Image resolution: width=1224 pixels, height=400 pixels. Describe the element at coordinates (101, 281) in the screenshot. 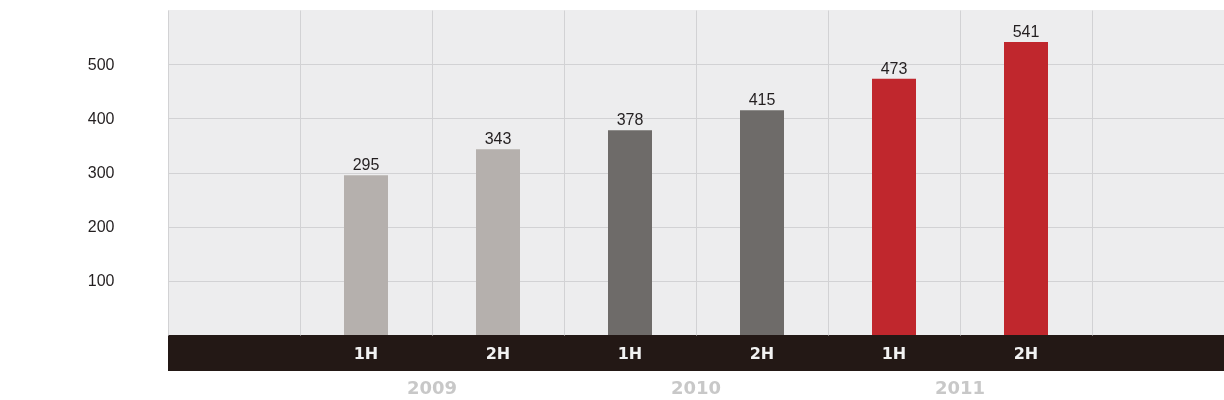

I see `y-tick-label: 100` at that location.